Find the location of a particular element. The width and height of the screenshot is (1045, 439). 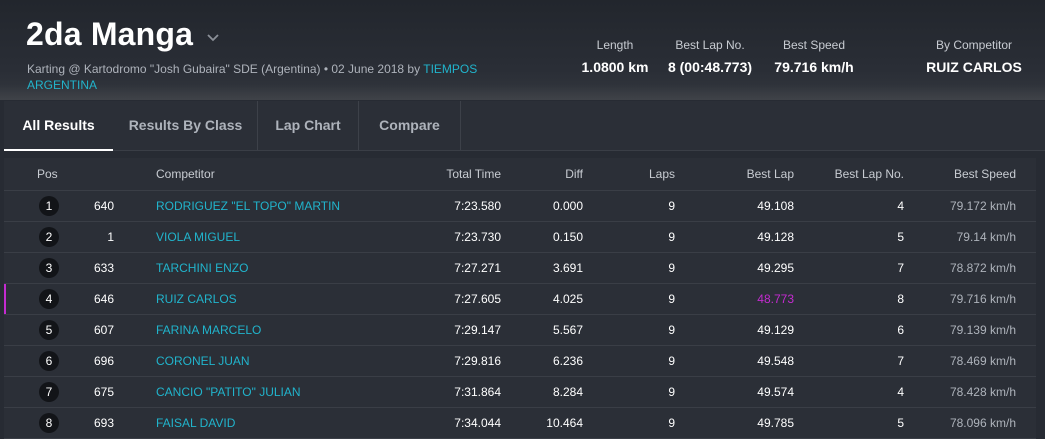

cell-best-lap: 49.128 is located at coordinates (734, 237).